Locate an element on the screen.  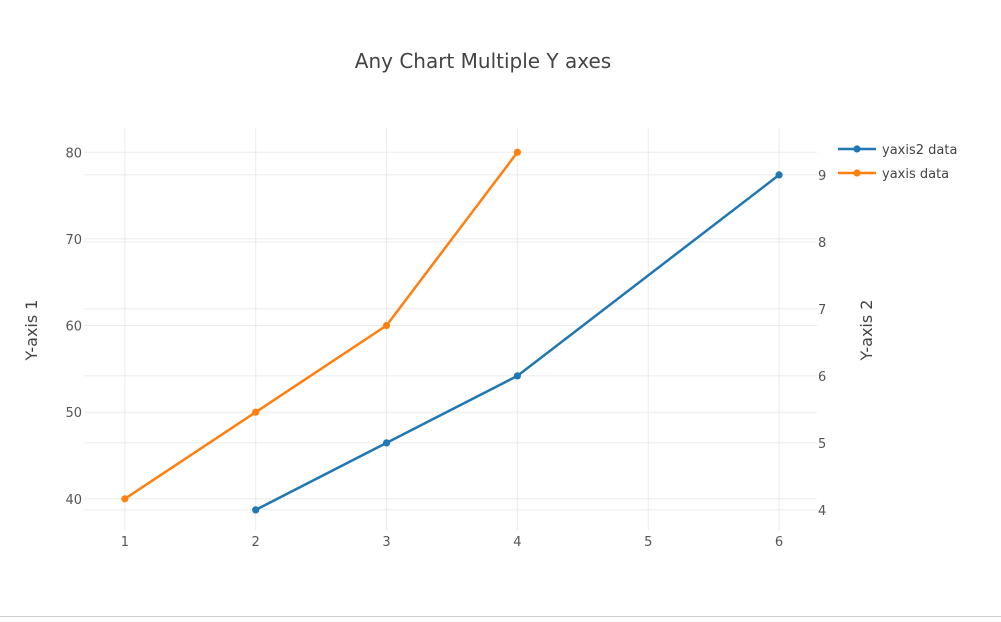
y2-tick-label: 4 is located at coordinates (822, 511).